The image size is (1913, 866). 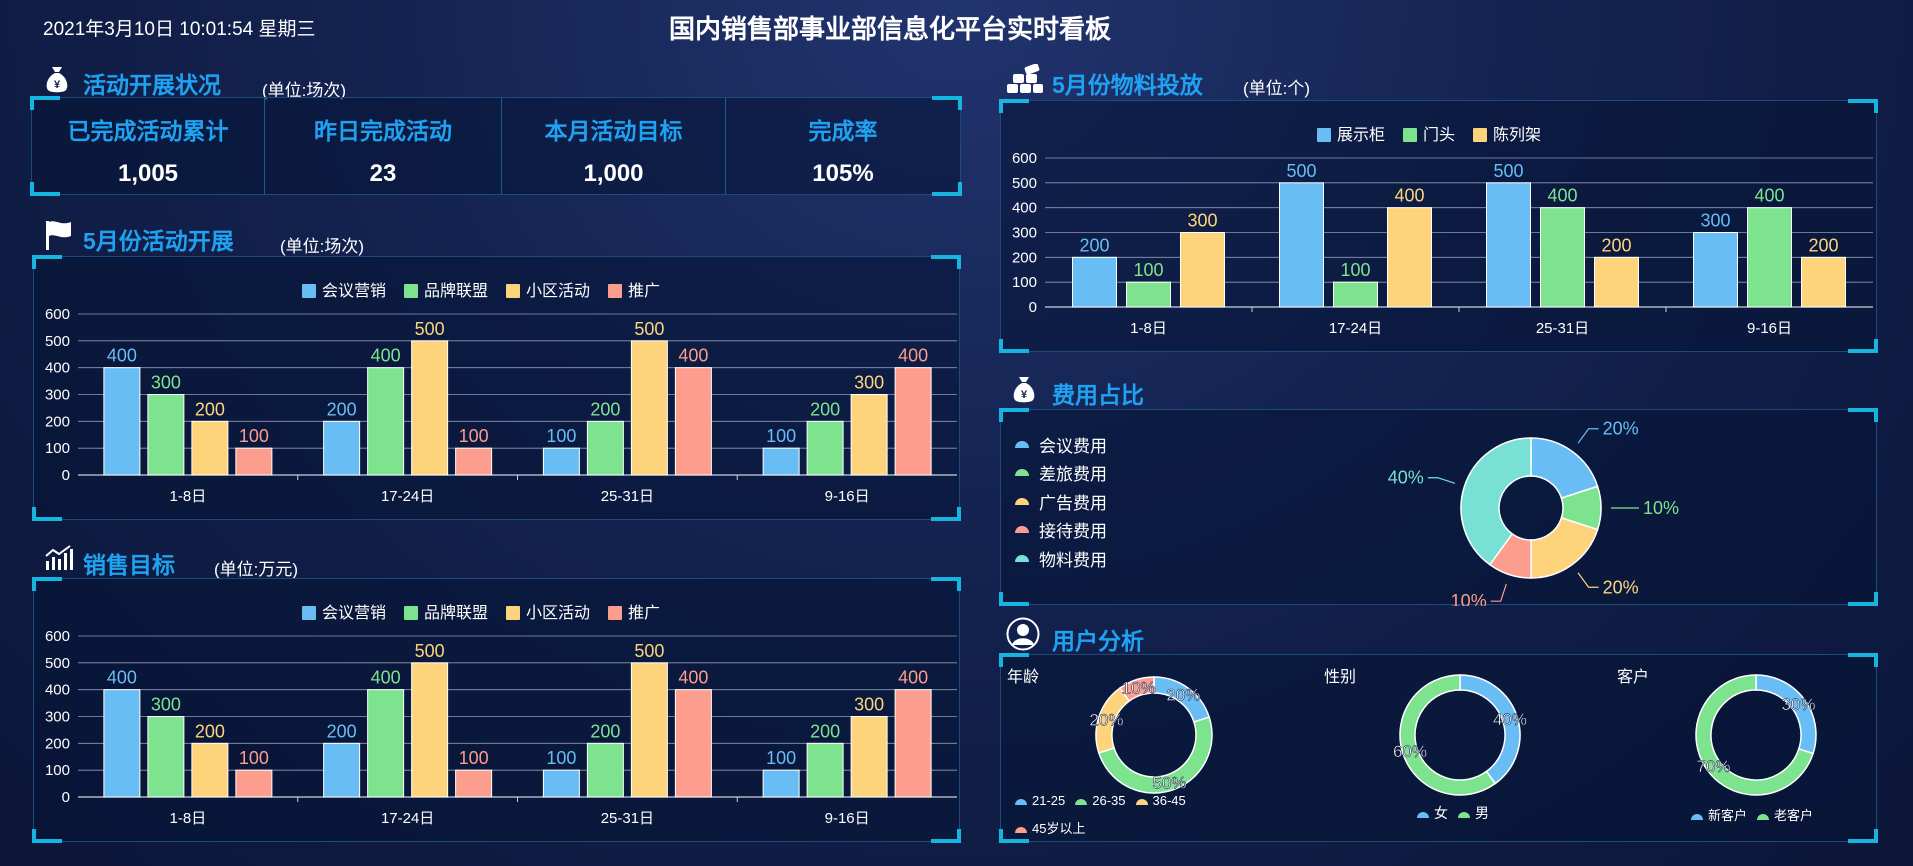 I want to click on activity-unit: (单位:场次), so click(x=304, y=90).